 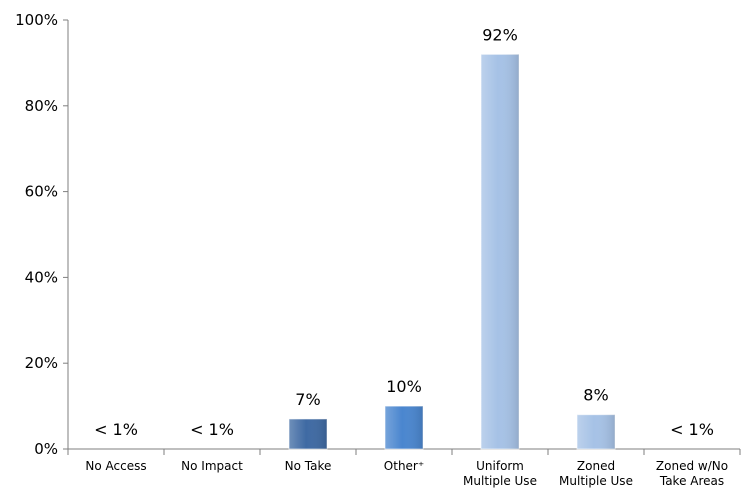 I want to click on y-tick-label: 80%, so click(x=41, y=106).